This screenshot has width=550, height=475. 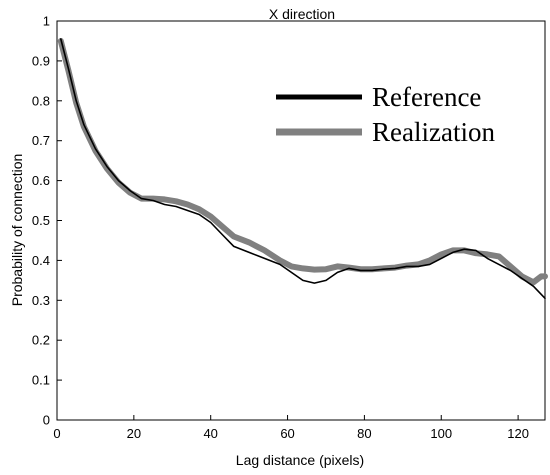 I want to click on y-axis-title: Probability of connection, so click(x=17, y=230).